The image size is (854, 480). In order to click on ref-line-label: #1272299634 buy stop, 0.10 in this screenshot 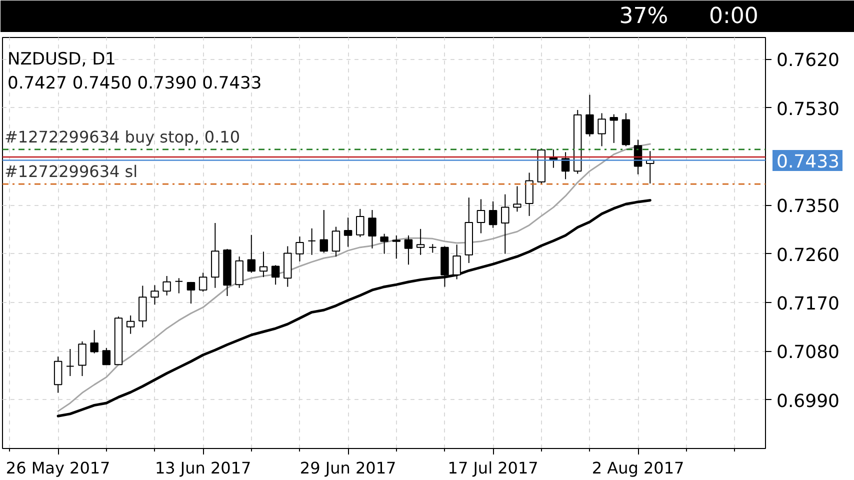, I will do `click(122, 136)`.